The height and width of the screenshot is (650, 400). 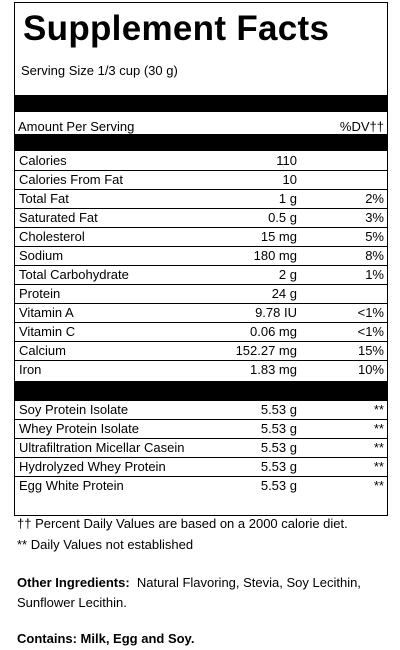 I want to click on amount: 24 g, so click(x=284, y=293).